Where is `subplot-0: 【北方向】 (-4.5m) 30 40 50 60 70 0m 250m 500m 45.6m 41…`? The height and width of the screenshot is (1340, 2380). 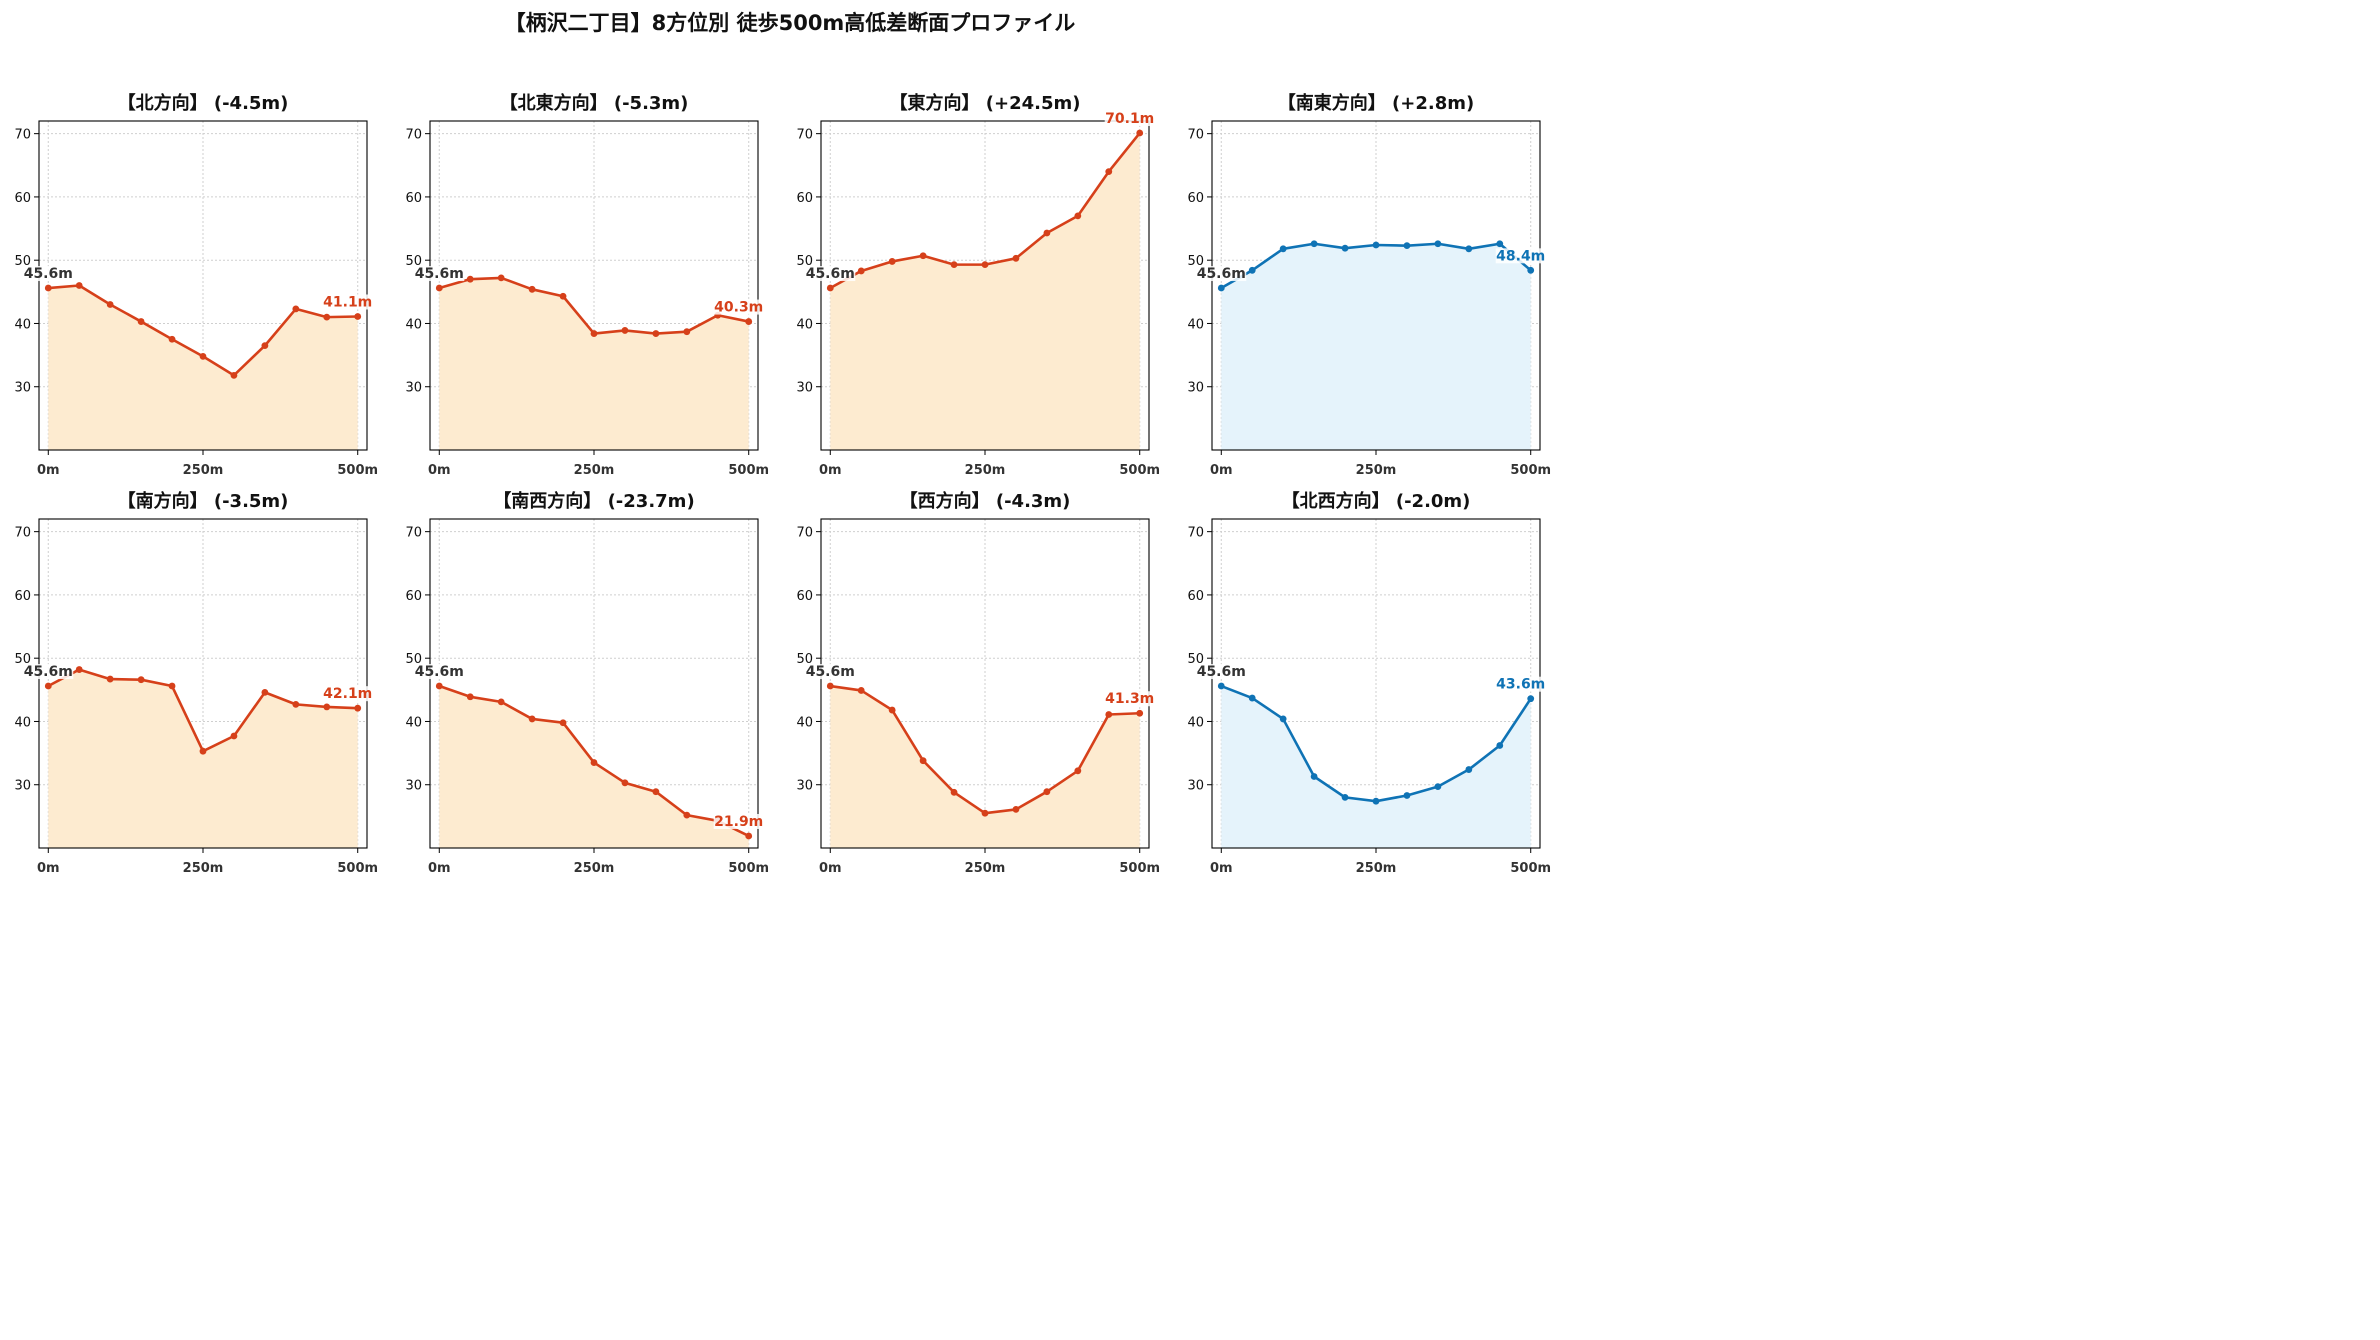
subplot-0: 【北方向】 (-4.5m) 30 40 50 60 70 0m 250m 500m 45.6m 41… is located at coordinates (196, 285).